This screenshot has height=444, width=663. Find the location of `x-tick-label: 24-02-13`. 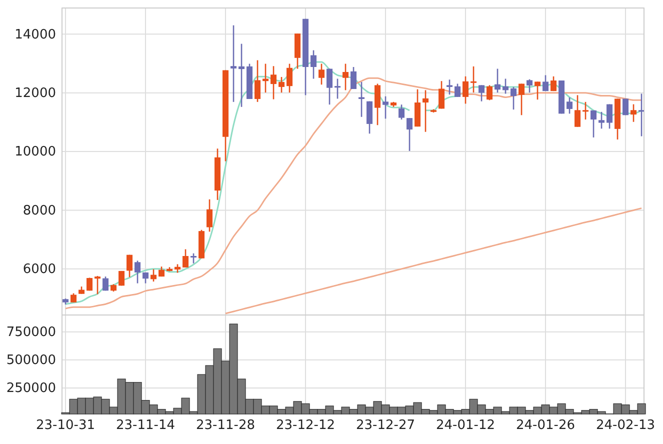

x-tick-label: 24-02-13 is located at coordinates (626, 426).